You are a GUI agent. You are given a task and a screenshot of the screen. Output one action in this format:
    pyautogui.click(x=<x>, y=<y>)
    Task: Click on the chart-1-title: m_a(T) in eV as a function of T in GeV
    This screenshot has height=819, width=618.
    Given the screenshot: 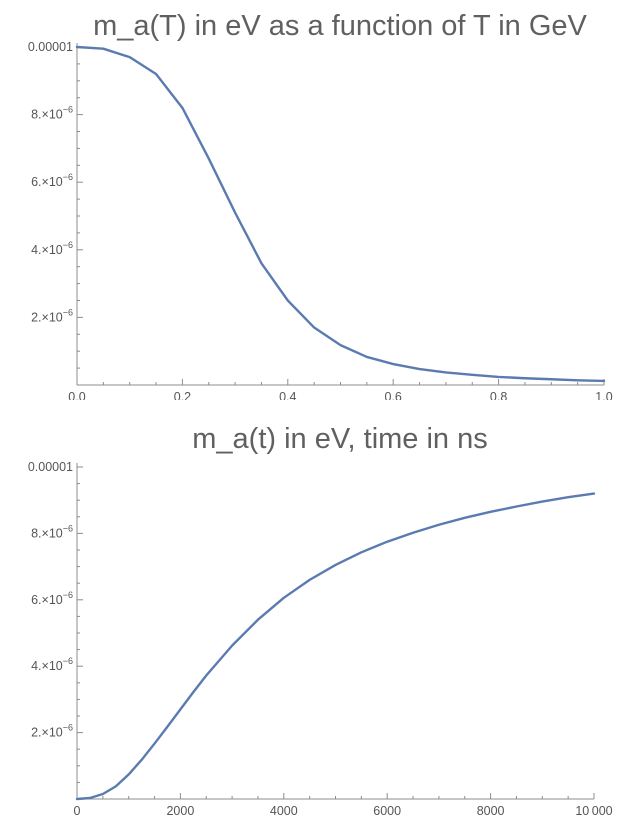 What is the action you would take?
    pyautogui.click(x=340, y=26)
    